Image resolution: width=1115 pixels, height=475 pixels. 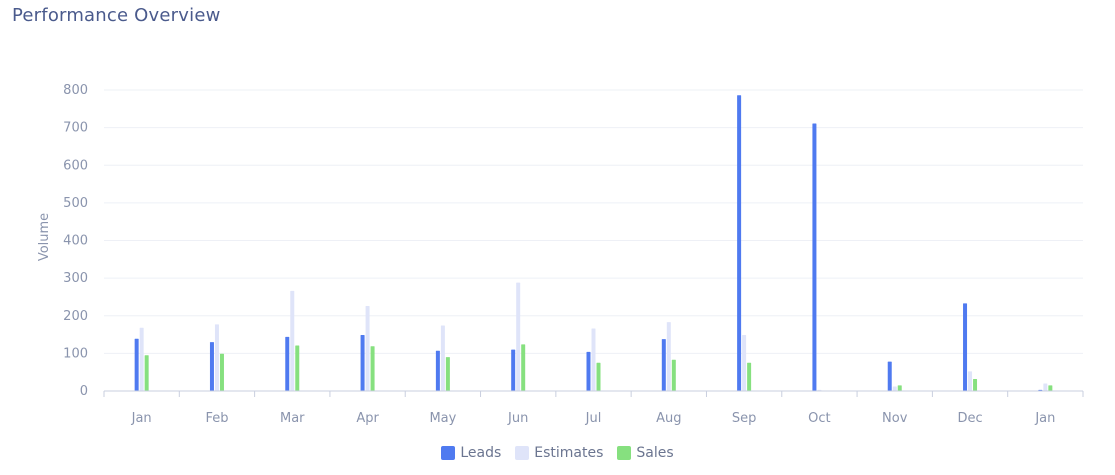 What do you see at coordinates (216, 418) in the screenshot?
I see `x-tick-label: Feb` at bounding box center [216, 418].